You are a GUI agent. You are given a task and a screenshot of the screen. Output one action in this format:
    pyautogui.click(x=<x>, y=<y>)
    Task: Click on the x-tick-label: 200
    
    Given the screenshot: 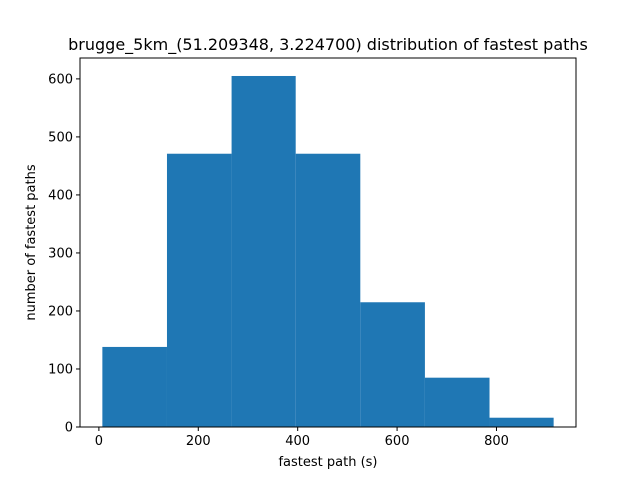 What is the action you would take?
    pyautogui.click(x=198, y=441)
    